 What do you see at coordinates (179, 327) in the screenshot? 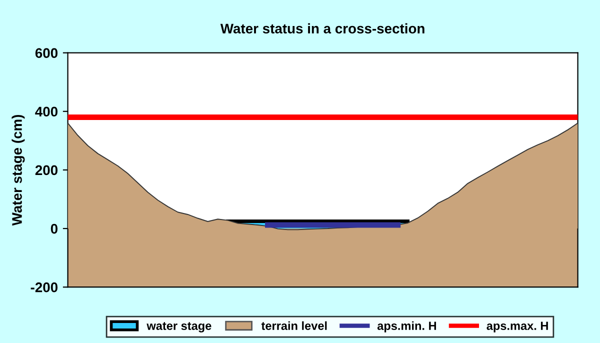
I see `legend-label: water stage` at bounding box center [179, 327].